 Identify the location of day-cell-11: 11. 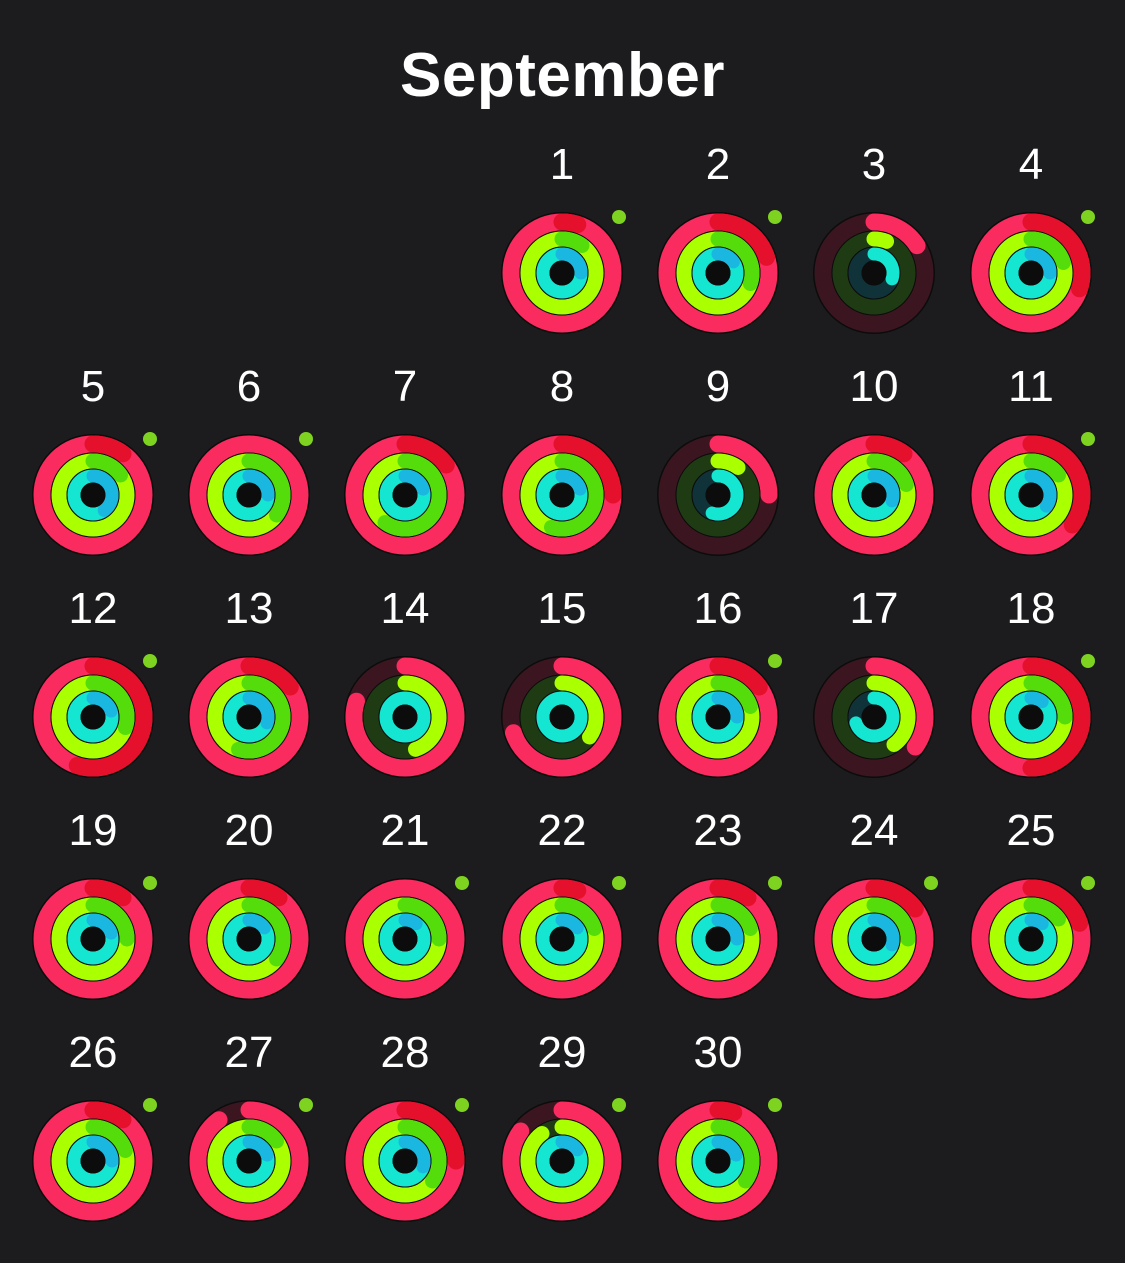
(1031, 473).